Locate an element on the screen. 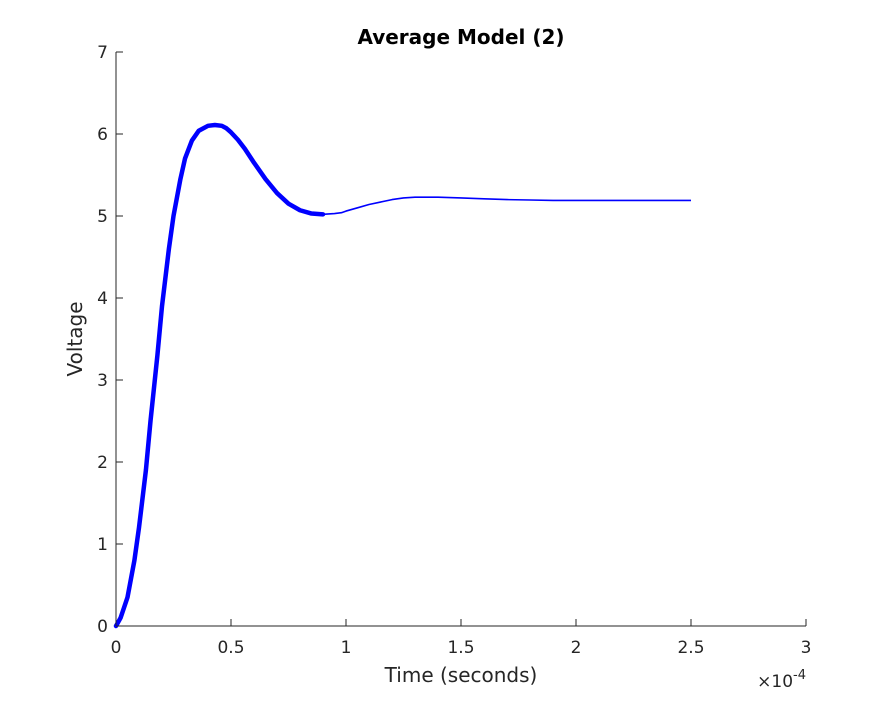  y-axis-label: Voltage is located at coordinates (75, 338).